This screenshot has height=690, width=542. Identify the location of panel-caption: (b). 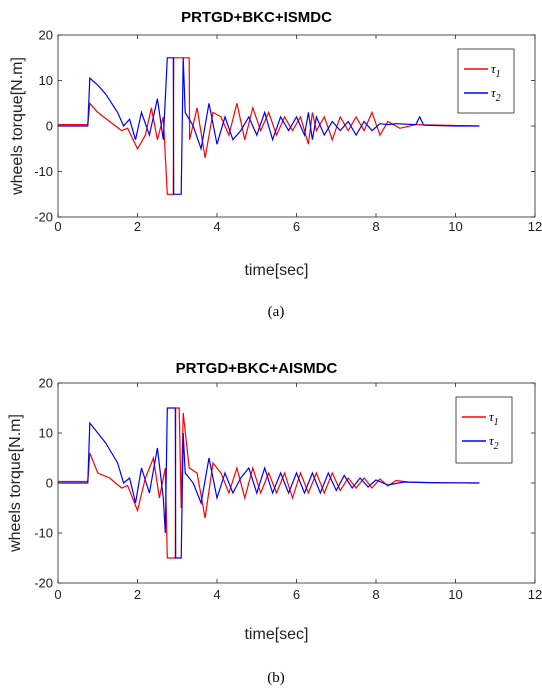
(276, 678).